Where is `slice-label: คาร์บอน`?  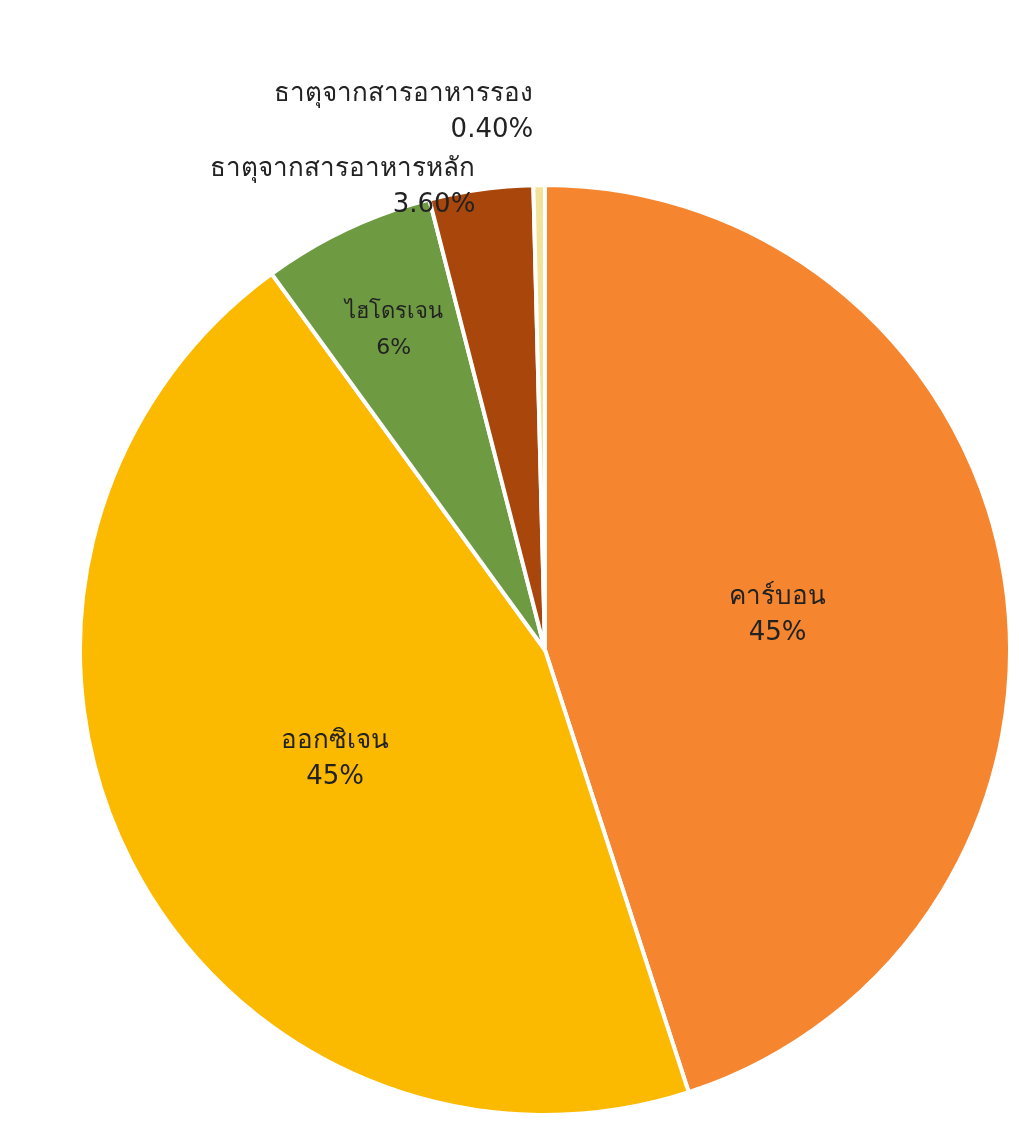 slice-label: คาร์บอน is located at coordinates (778, 595).